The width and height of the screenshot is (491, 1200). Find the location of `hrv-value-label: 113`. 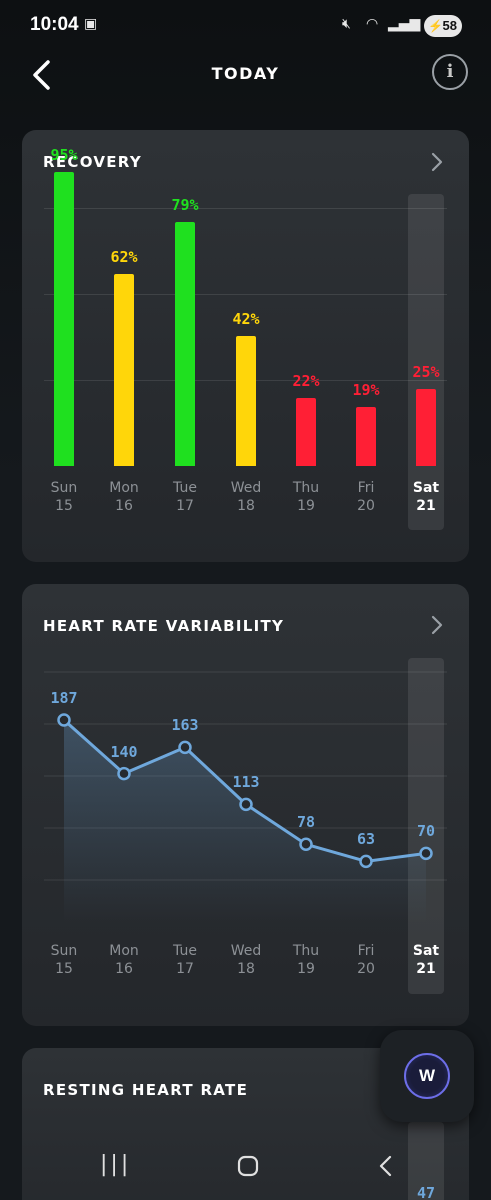

hrv-value-label: 113 is located at coordinates (246, 782).